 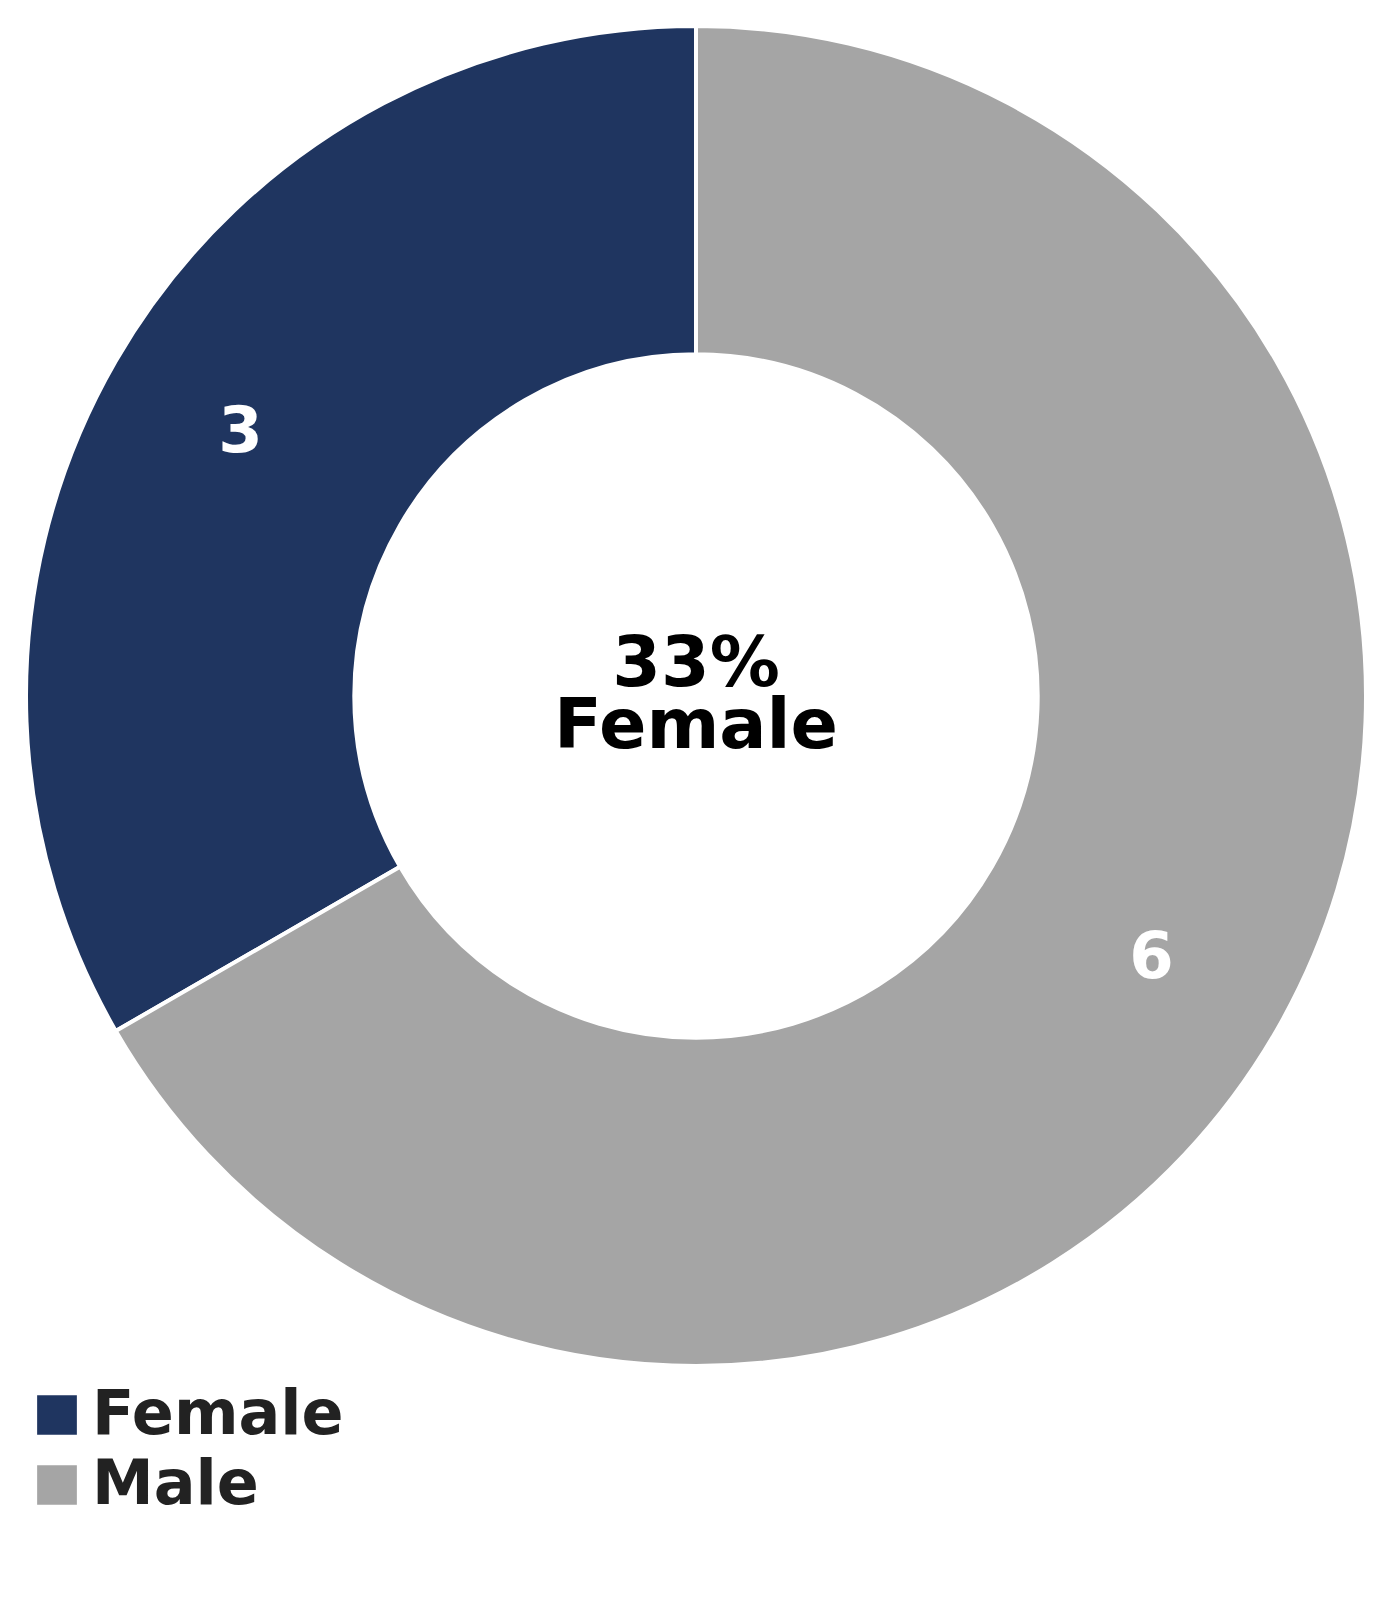 I want to click on data-label: 6, so click(x=1151, y=955).